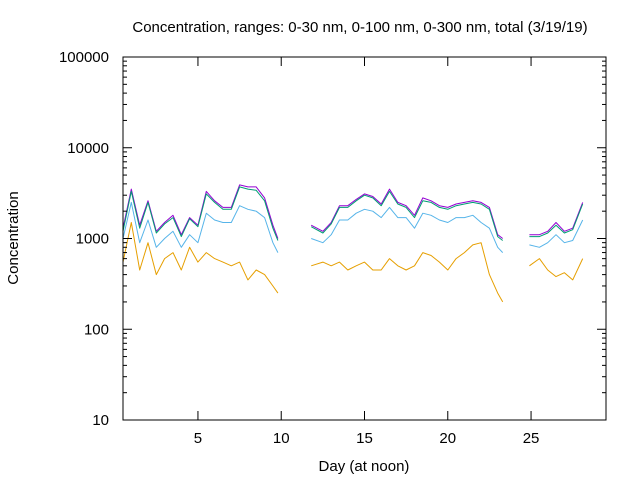 The image size is (640, 480). What do you see at coordinates (281, 438) in the screenshot?
I see `x-tick-label: 10` at bounding box center [281, 438].